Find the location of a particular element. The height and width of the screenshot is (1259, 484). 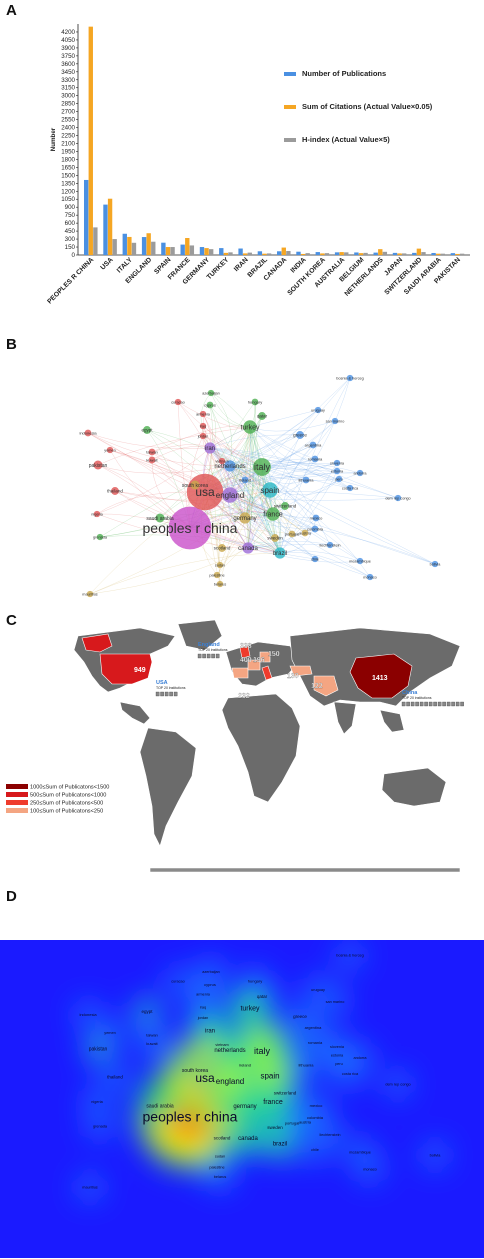

y-tick-label: 300 is located at coordinates (70, 239).